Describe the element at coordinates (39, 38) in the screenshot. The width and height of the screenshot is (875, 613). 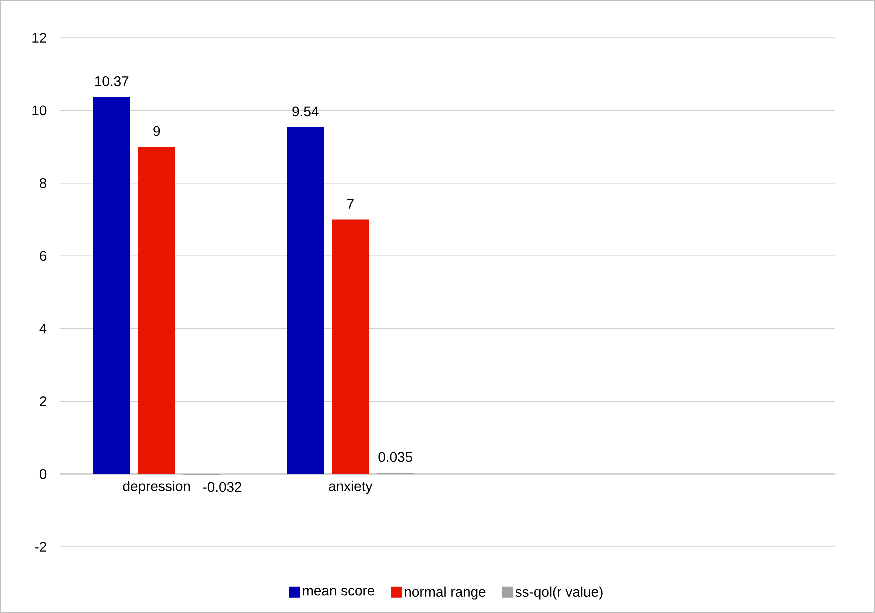
I see `y-tick-label: 12` at that location.